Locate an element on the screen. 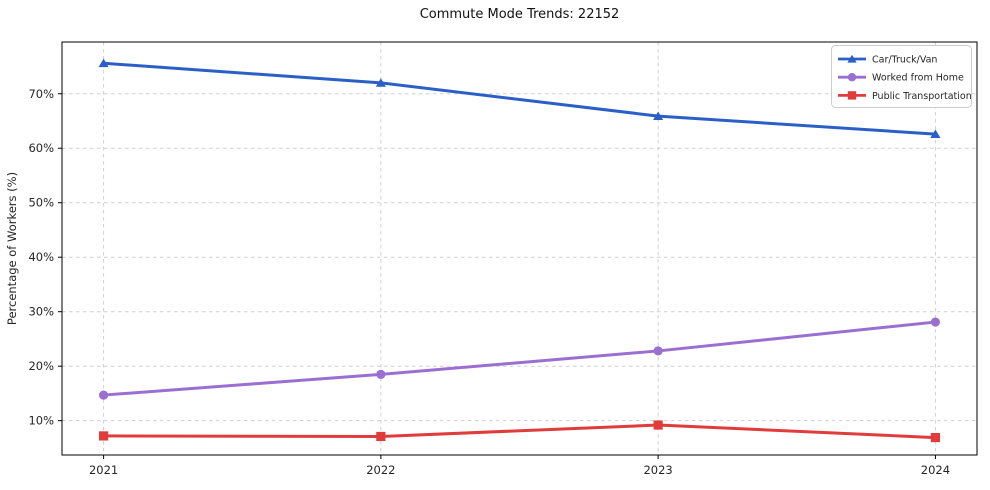 Image resolution: width=990 pixels, height=490 pixels. series-car-truck-van is located at coordinates (519, 98).